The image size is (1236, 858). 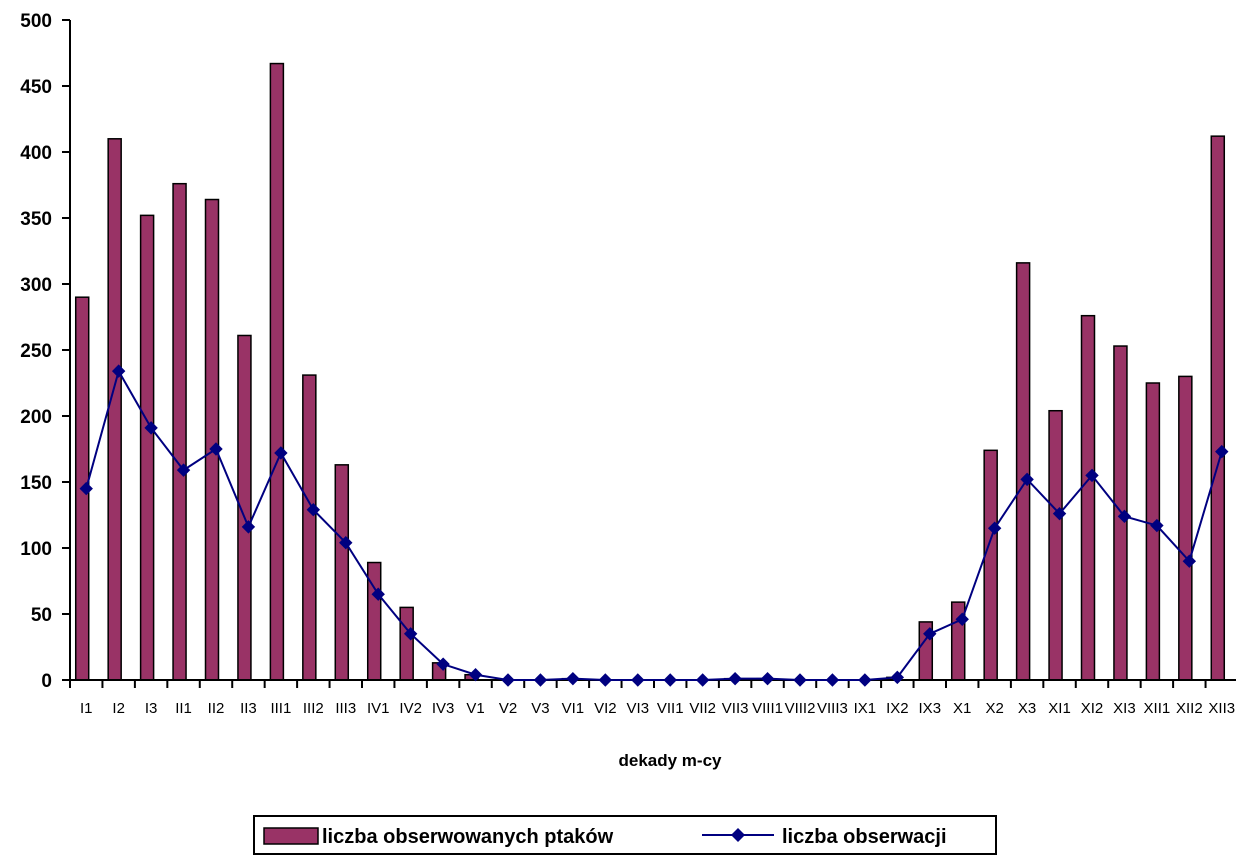 What do you see at coordinates (735, 708) in the screenshot?
I see `x-tick-label: VII3` at bounding box center [735, 708].